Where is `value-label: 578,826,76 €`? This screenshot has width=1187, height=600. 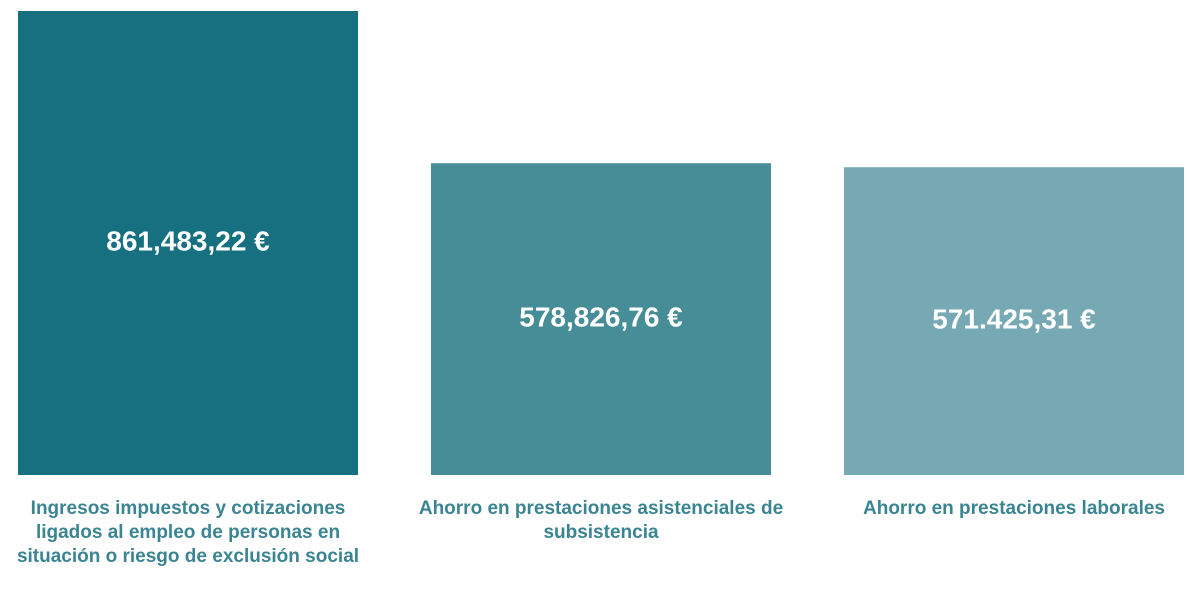
value-label: 578,826,76 € is located at coordinates (601, 317).